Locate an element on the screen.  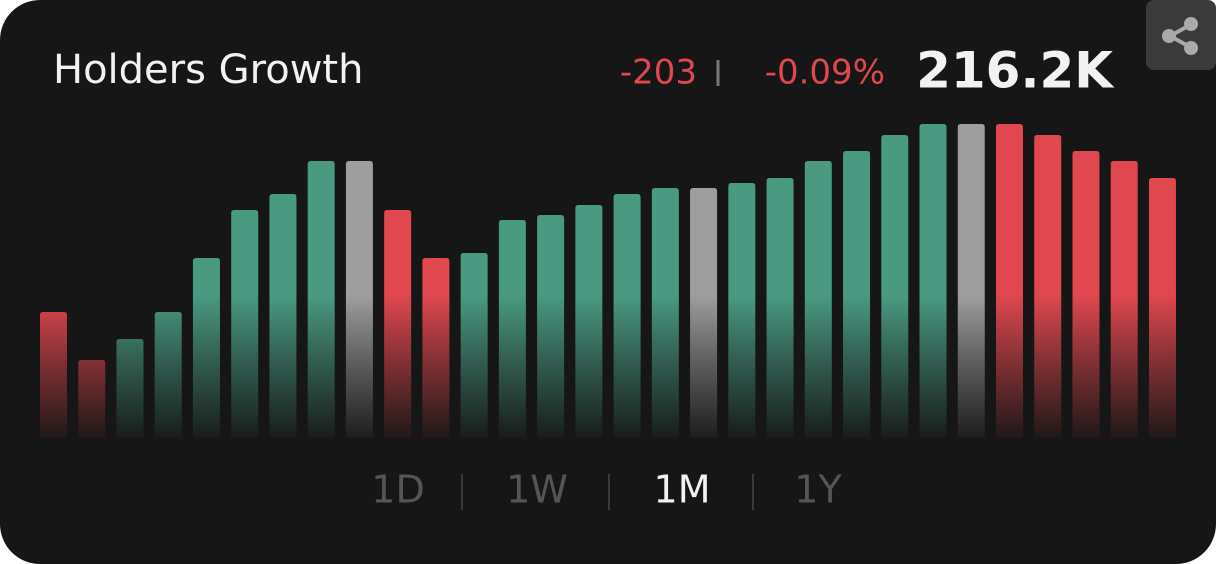
change: -203 is located at coordinates (658, 73).